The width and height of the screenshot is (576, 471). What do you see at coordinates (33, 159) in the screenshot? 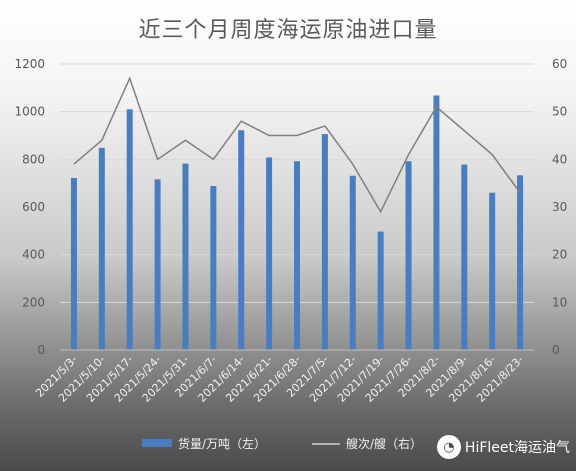
I see `y-left-tick-label: 800` at bounding box center [33, 159].